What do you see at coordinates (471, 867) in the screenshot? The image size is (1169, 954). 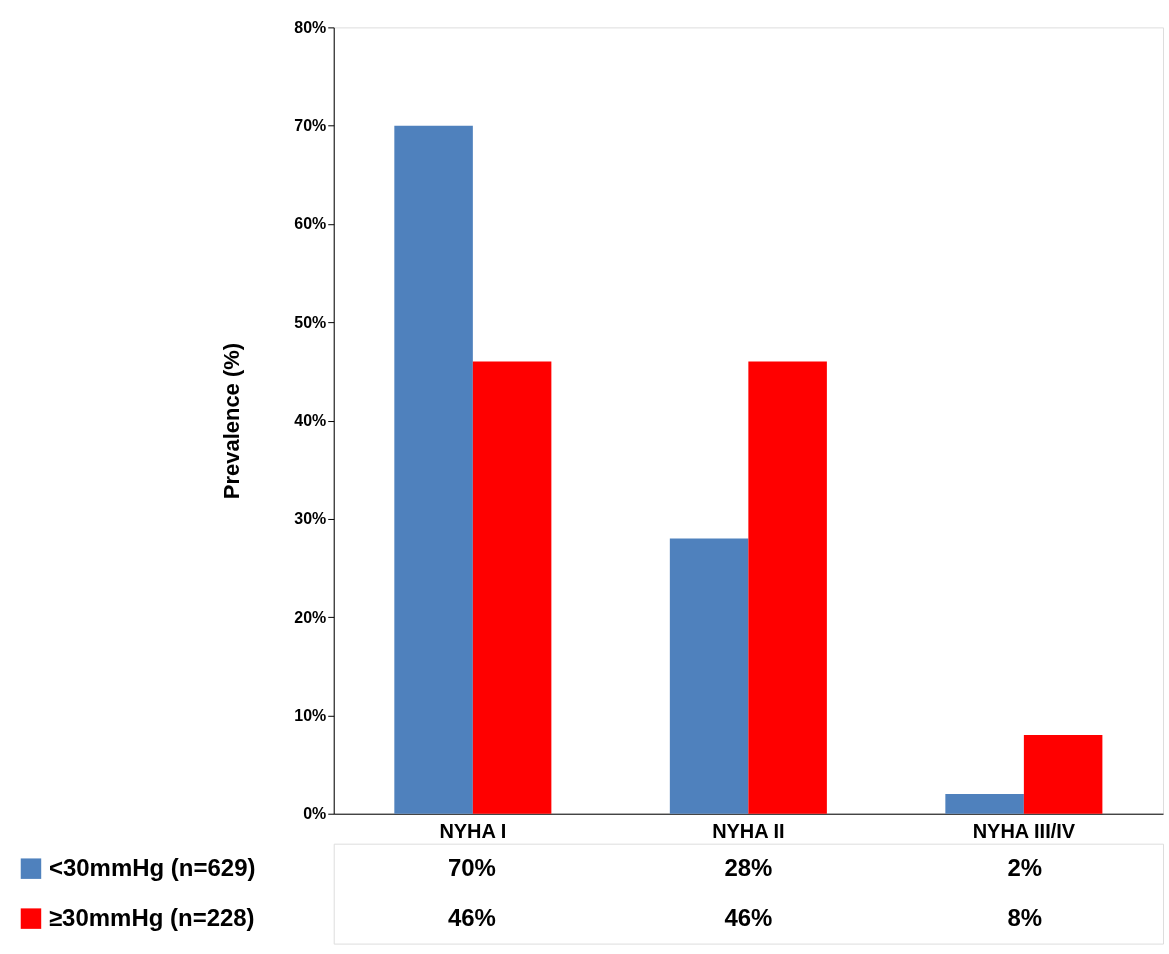 I see `data-label: 70%` at bounding box center [471, 867].